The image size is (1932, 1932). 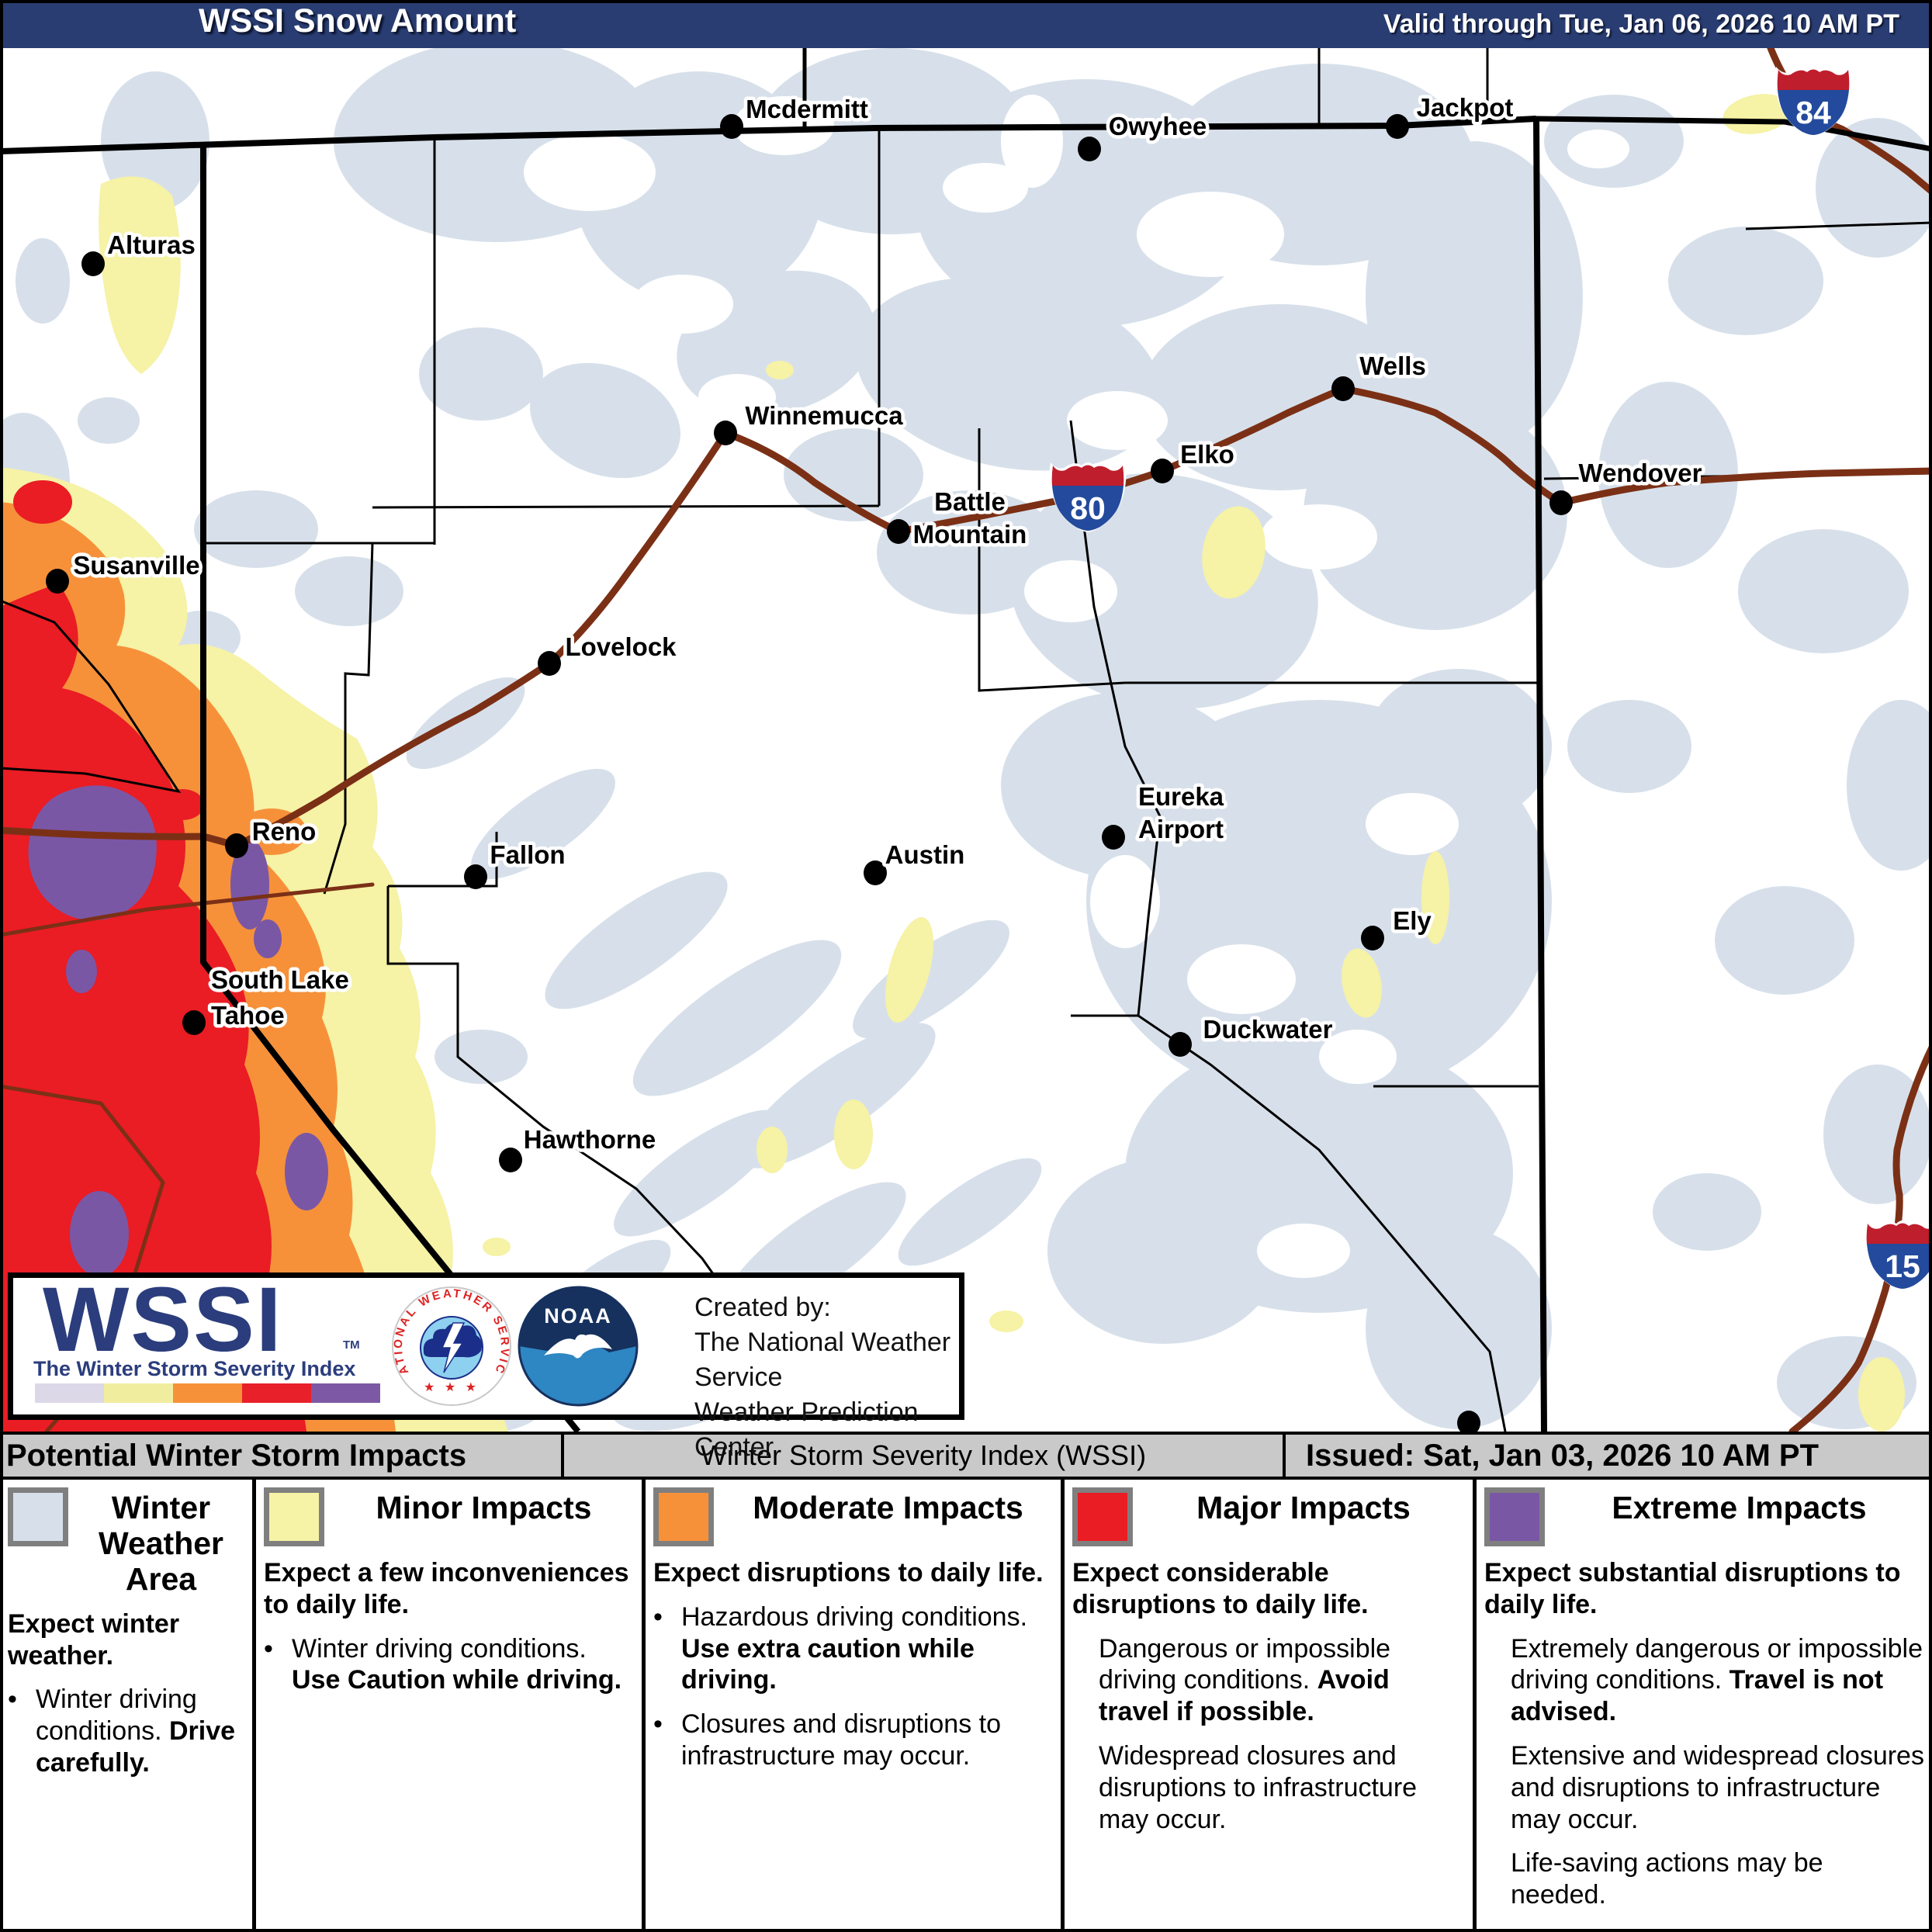 I want to click on city-dot-elko, so click(x=1162, y=471).